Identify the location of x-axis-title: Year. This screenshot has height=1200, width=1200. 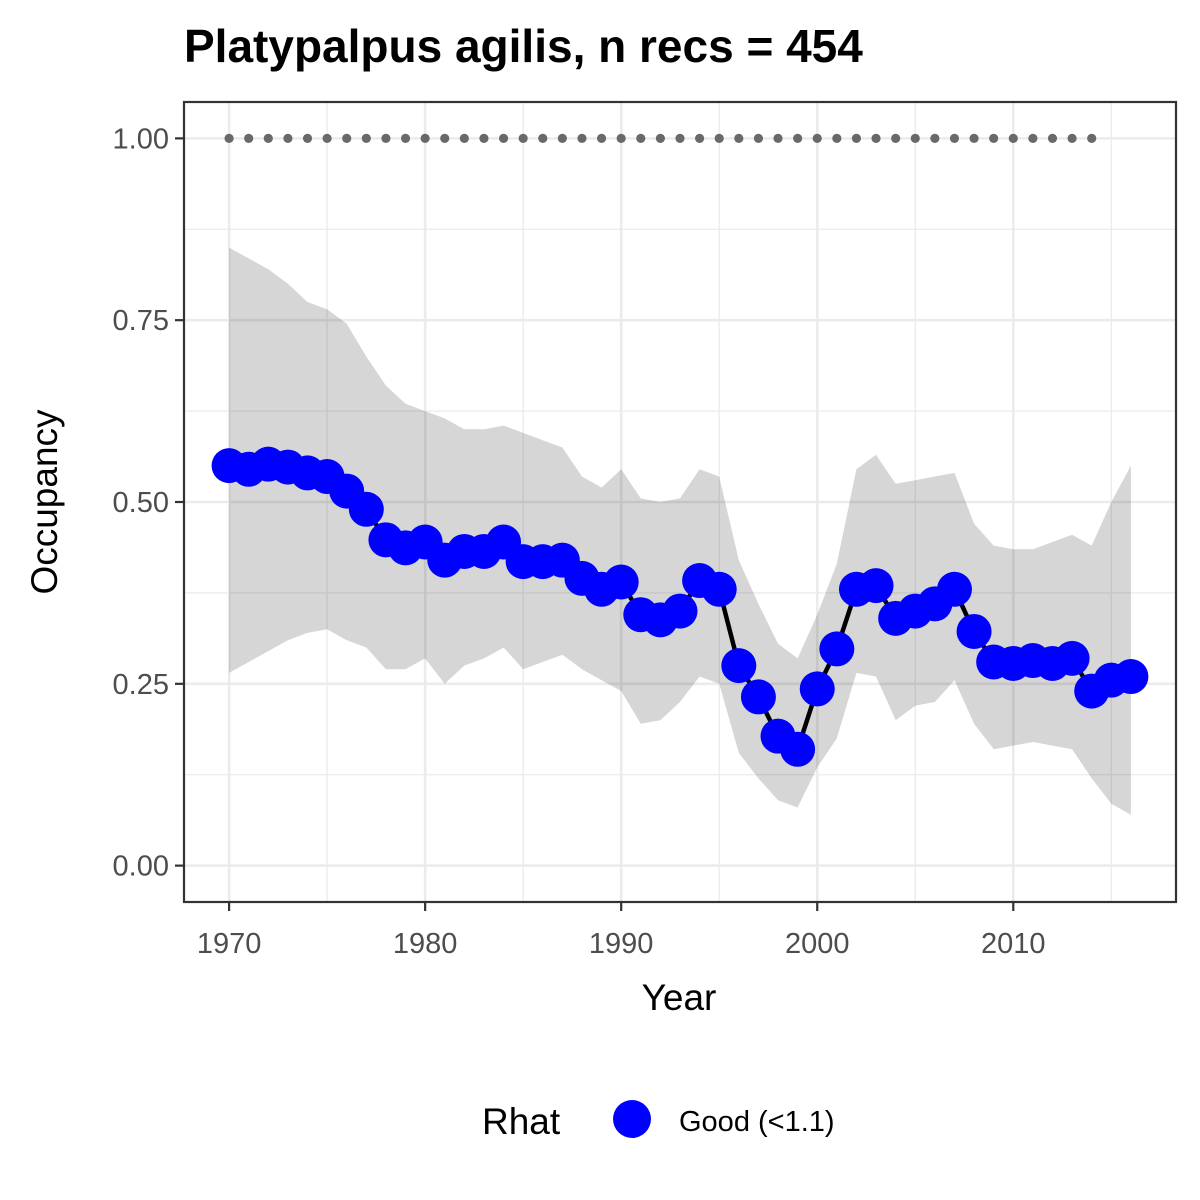
(679, 997).